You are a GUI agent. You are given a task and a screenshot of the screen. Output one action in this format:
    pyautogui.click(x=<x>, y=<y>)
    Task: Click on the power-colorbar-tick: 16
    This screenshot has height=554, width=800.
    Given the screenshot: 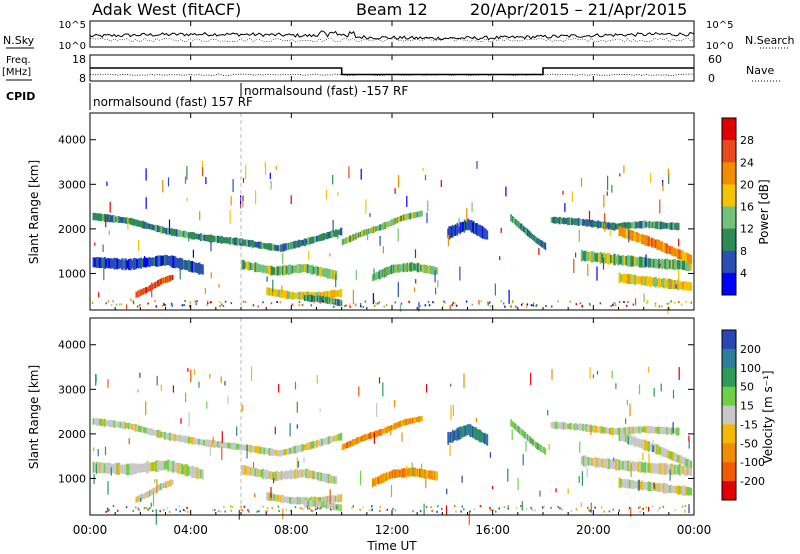 What is the action you would take?
    pyautogui.click(x=747, y=207)
    